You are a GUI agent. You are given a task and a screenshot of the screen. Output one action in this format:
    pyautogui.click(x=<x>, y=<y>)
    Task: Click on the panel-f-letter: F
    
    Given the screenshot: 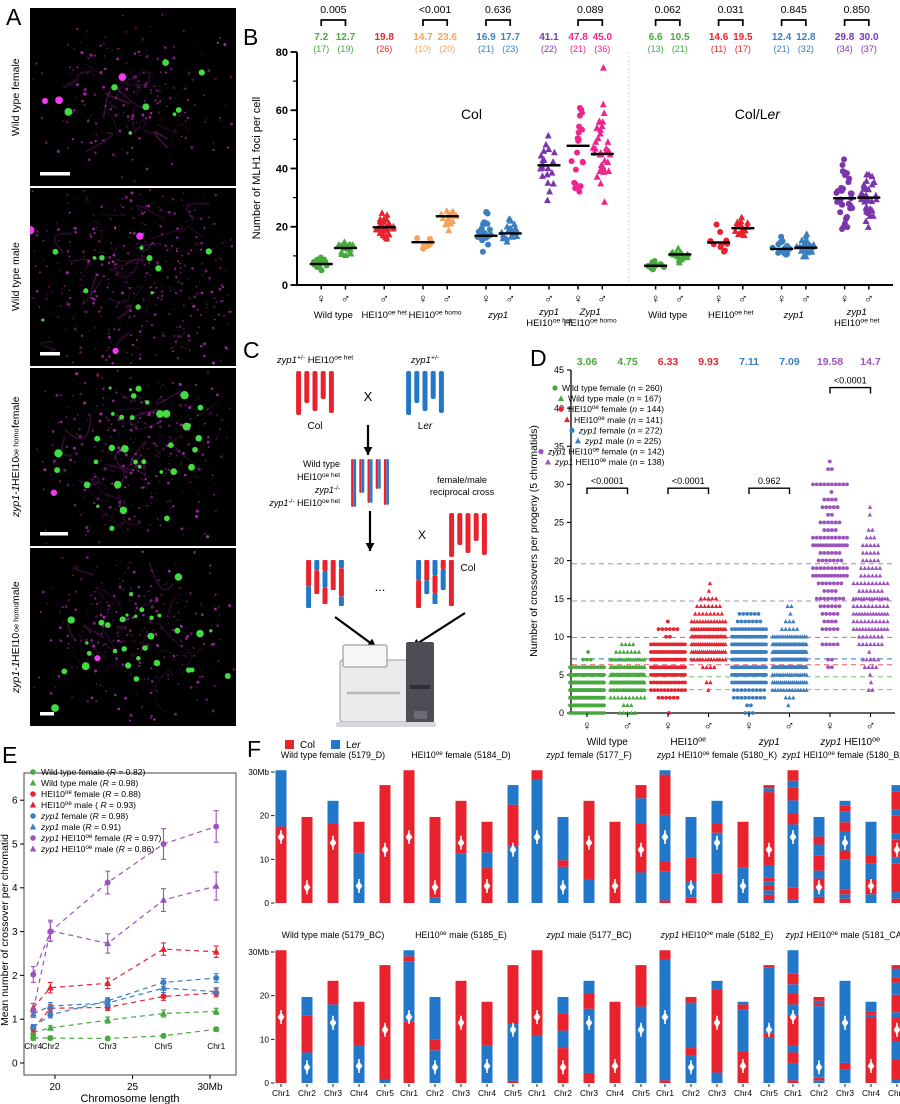 What is the action you would take?
    pyautogui.click(x=254, y=749)
    